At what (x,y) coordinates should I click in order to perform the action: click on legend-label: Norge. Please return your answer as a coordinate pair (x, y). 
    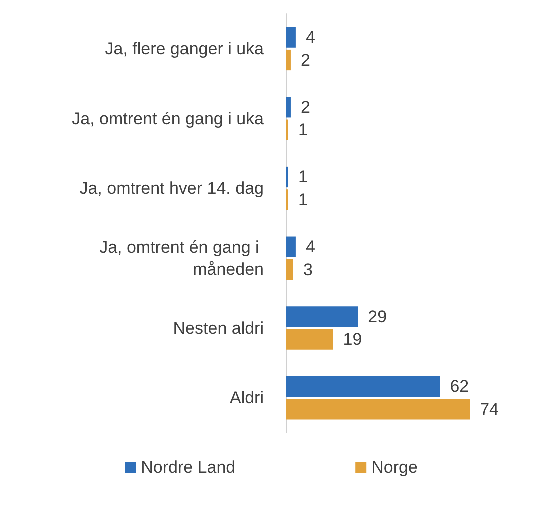
    Looking at the image, I should click on (395, 467).